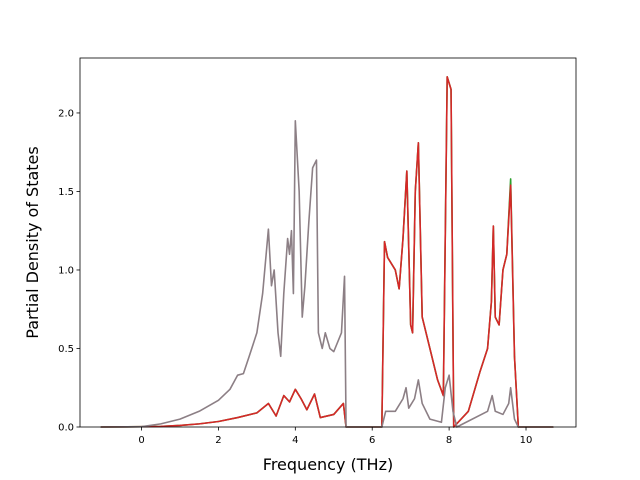 The width and height of the screenshot is (640, 480). Describe the element at coordinates (66, 349) in the screenshot. I see `y-tick-label: 0.5` at that location.